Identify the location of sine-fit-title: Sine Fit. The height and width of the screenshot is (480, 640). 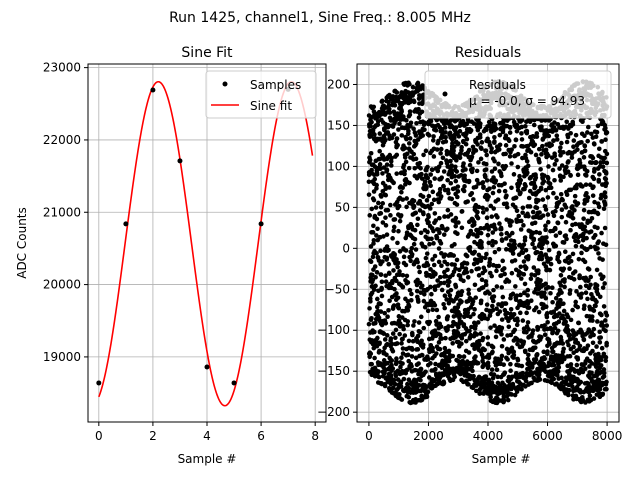
(207, 53).